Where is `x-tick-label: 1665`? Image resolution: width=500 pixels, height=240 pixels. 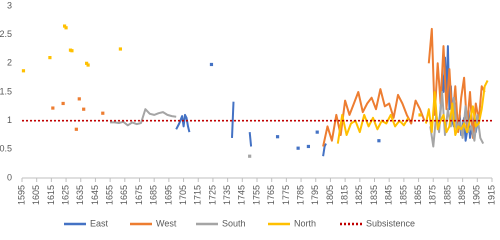
x-tick-label: 1665 is located at coordinates (124, 195).